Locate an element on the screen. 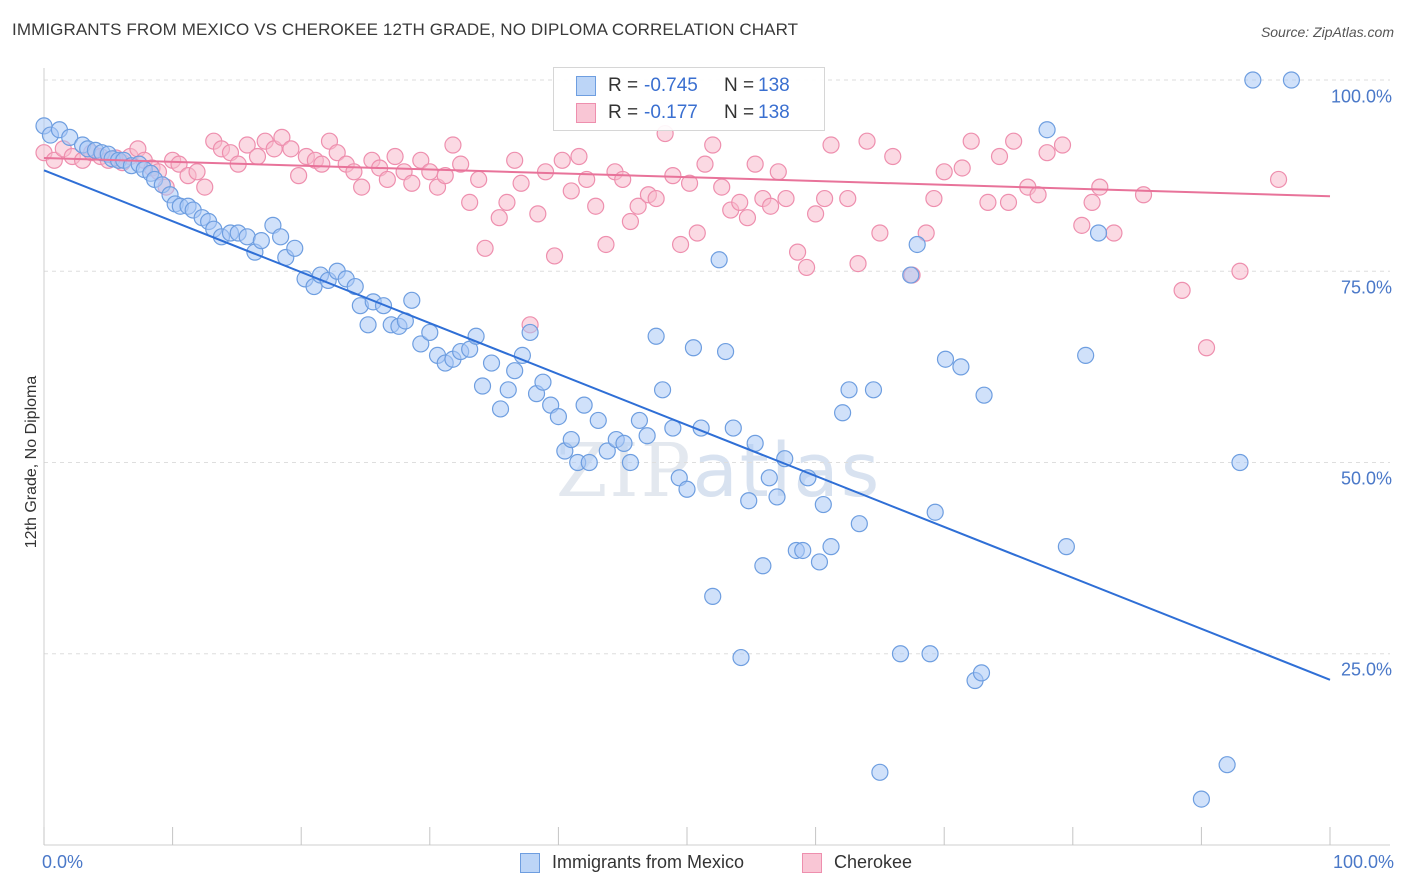 The width and height of the screenshot is (1406, 892). mexico-legend-icon is located at coordinates (530, 862).